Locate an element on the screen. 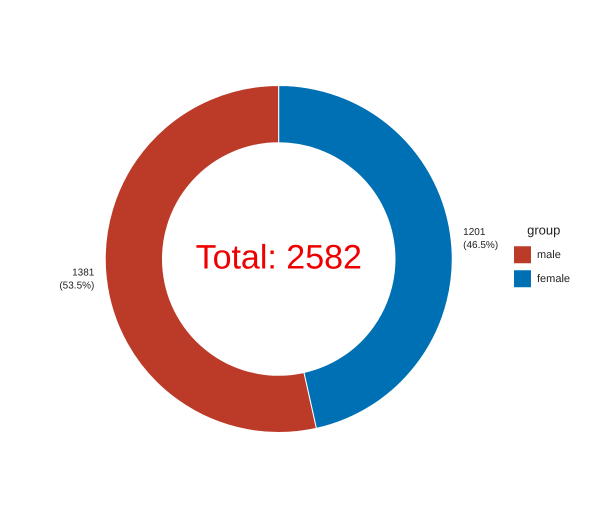 This screenshot has width=600, height=518. legend-title: group is located at coordinates (543, 230).